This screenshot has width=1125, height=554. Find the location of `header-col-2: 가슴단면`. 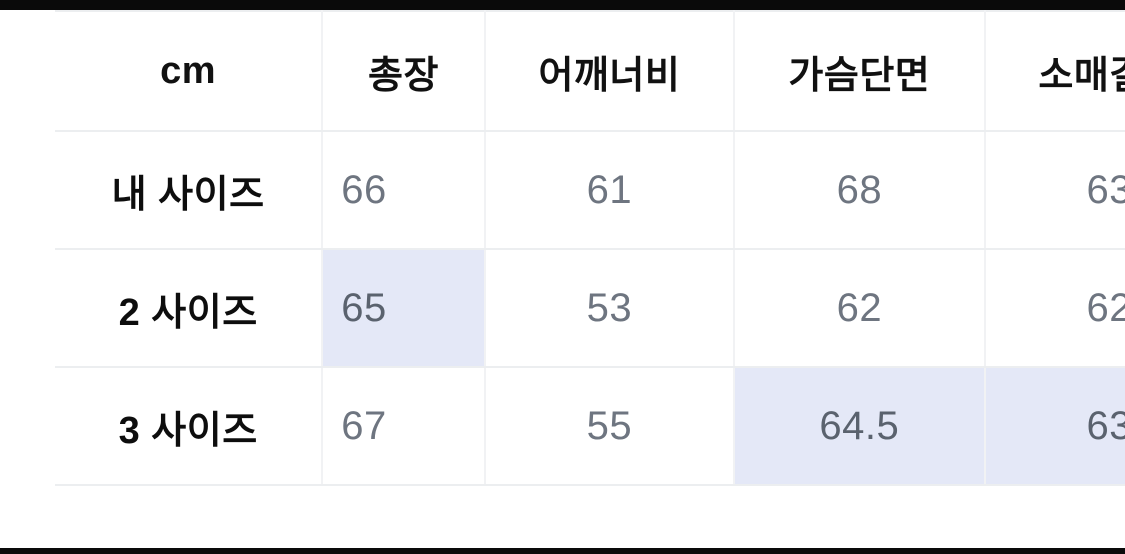

header-col-2: 가슴단면 is located at coordinates (859, 71).